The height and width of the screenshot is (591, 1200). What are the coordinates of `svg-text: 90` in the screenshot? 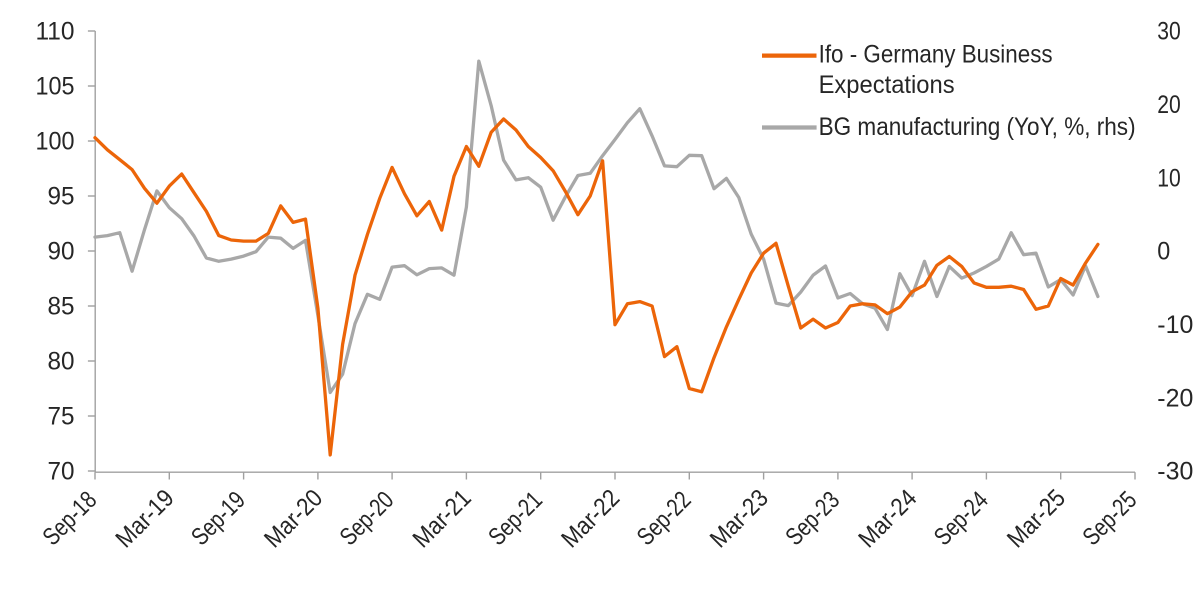 It's located at (61, 252).